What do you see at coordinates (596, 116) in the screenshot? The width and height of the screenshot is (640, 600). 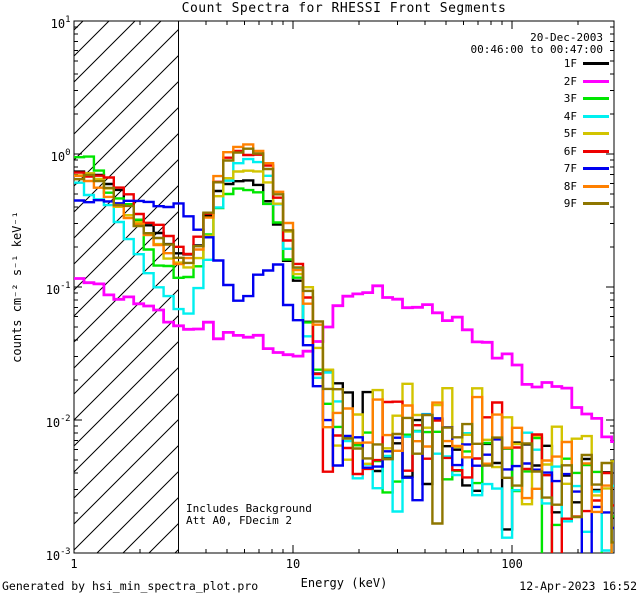 I see `legend-swatch-4F` at bounding box center [596, 116].